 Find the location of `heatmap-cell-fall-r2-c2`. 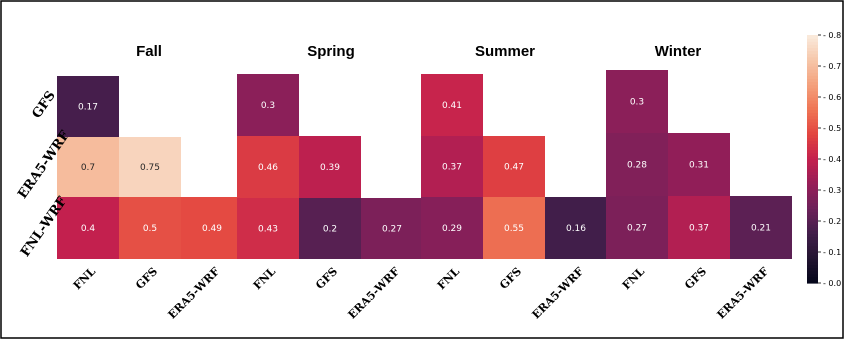

heatmap-cell-fall-r2-c2 is located at coordinates (212, 228).